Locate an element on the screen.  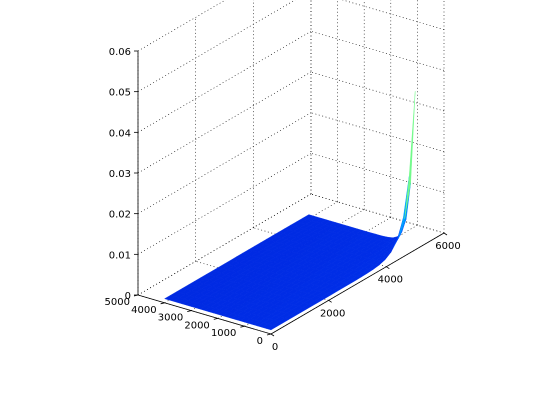
y-tick-label: 3000 is located at coordinates (170, 318).